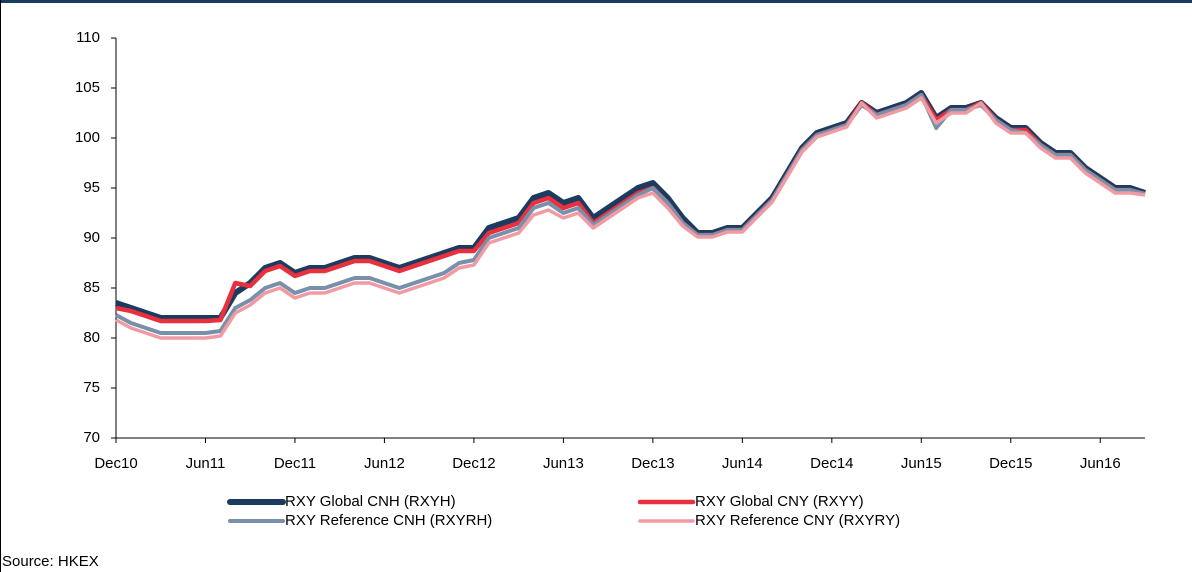 Image resolution: width=1192 pixels, height=572 pixels. Describe the element at coordinates (87, 87) in the screenshot. I see `y-tick-label: 105` at that location.